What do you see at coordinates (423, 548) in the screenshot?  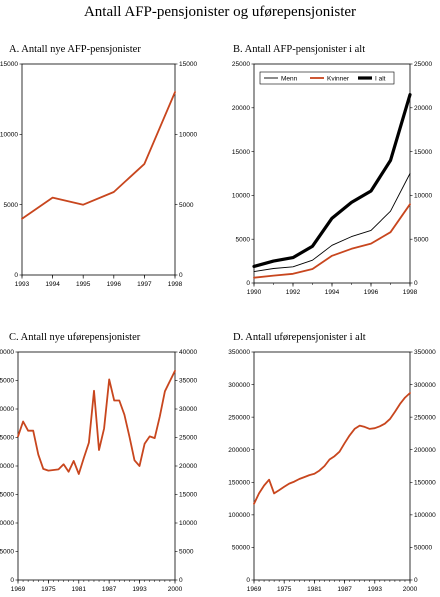 I see `panel-d-ytick-right-label: 50000` at bounding box center [423, 548].